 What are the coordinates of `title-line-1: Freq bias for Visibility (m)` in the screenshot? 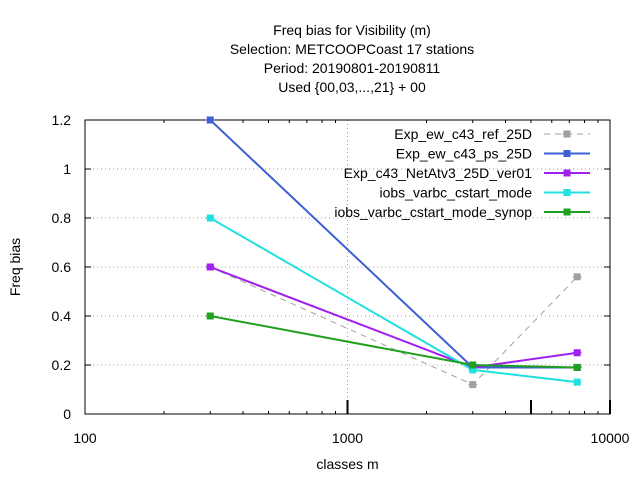 It's located at (352, 30).